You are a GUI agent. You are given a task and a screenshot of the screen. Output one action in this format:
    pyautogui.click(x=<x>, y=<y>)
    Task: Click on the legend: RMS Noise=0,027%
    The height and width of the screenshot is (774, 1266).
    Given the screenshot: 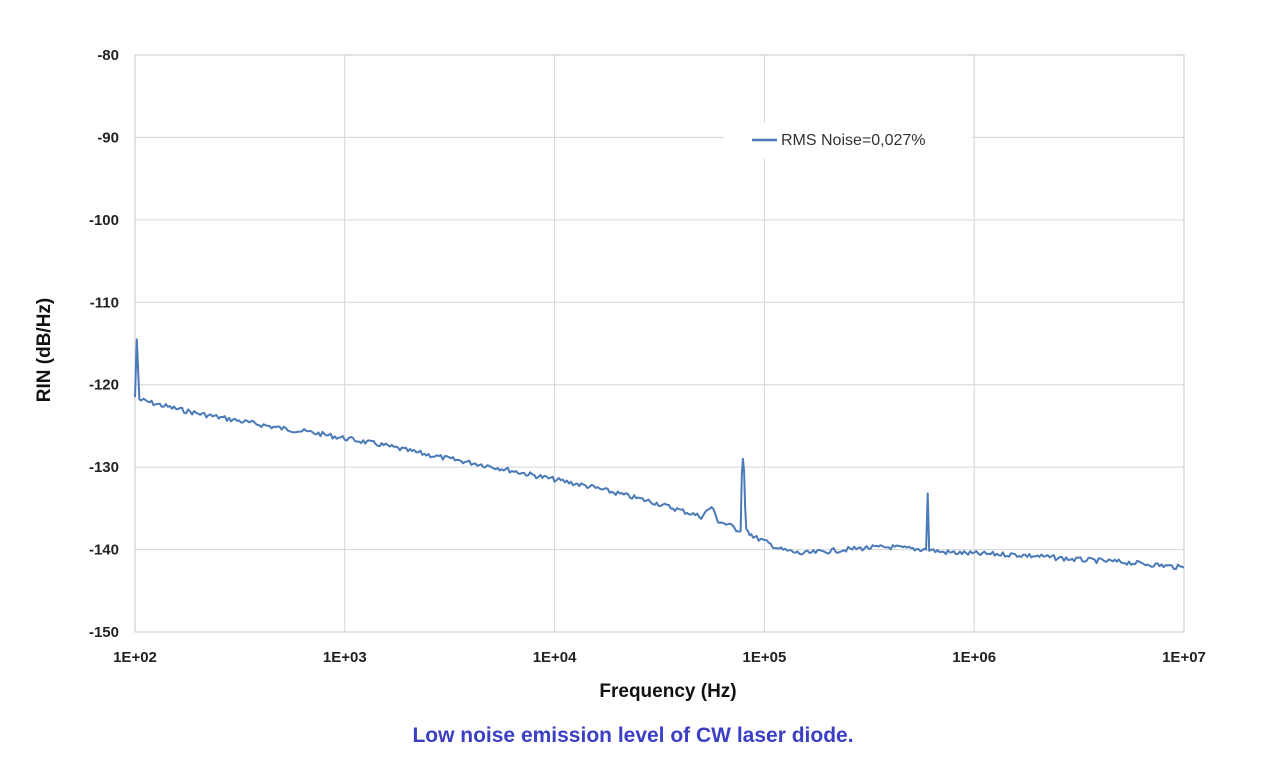 What is the action you would take?
    pyautogui.click(x=848, y=141)
    